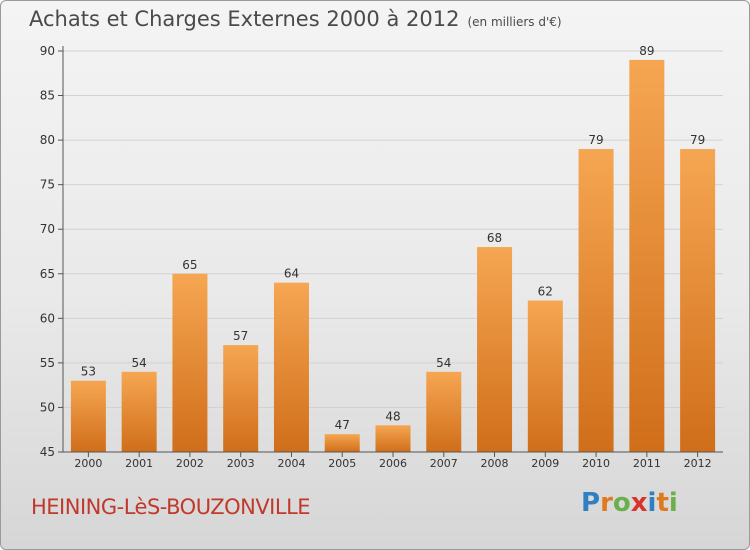 This screenshot has width=750, height=550. I want to click on bar-2005, so click(342, 443).